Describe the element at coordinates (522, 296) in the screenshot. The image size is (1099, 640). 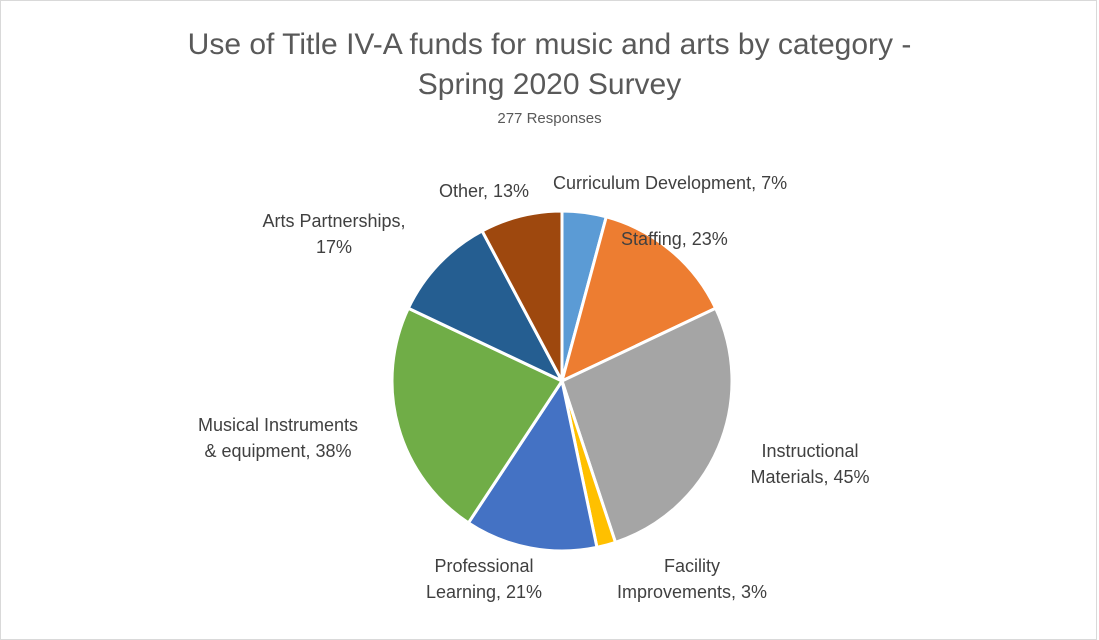
I see `pie-slice-other` at that location.